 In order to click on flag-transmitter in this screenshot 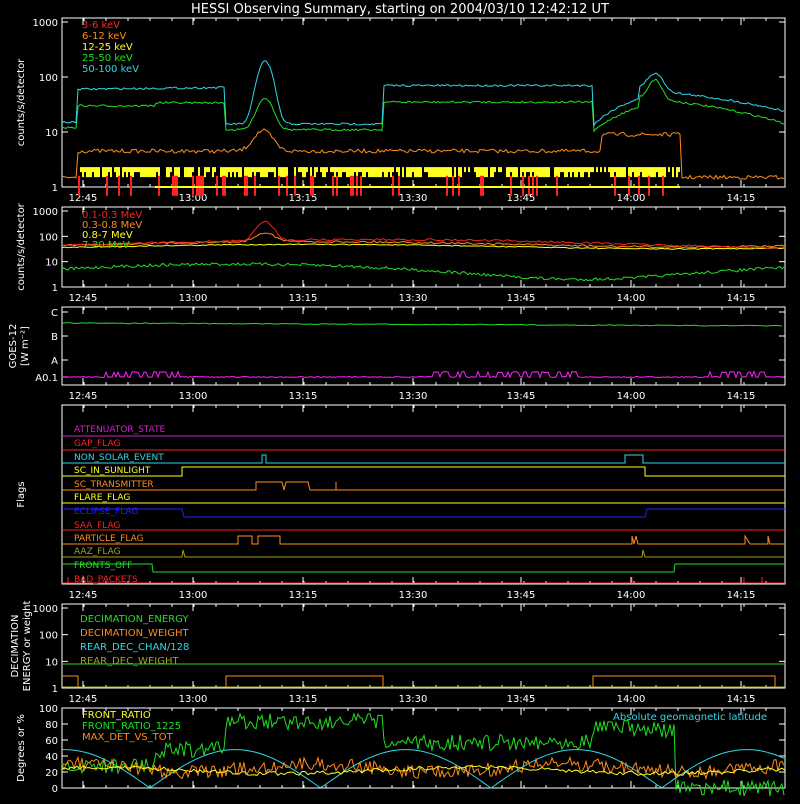, I will do `click(423, 486)`.